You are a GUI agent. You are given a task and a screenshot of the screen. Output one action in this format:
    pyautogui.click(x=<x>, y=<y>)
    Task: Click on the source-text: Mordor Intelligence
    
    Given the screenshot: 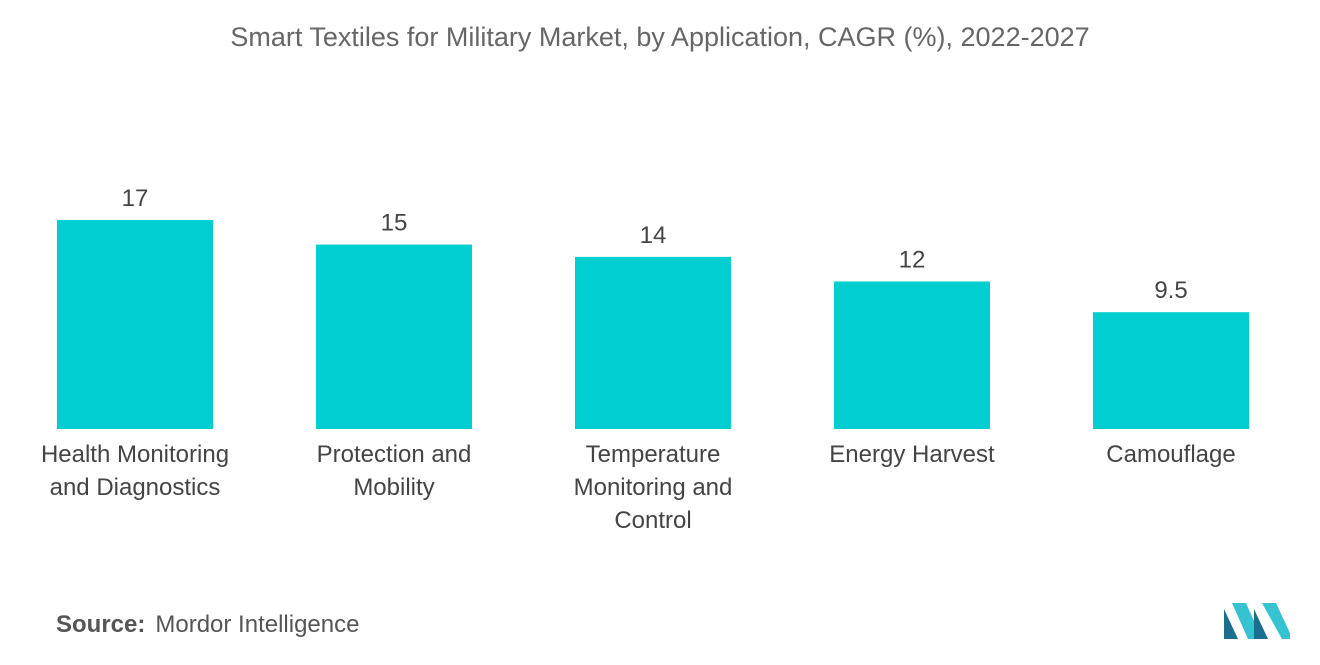 What is the action you would take?
    pyautogui.click(x=257, y=624)
    